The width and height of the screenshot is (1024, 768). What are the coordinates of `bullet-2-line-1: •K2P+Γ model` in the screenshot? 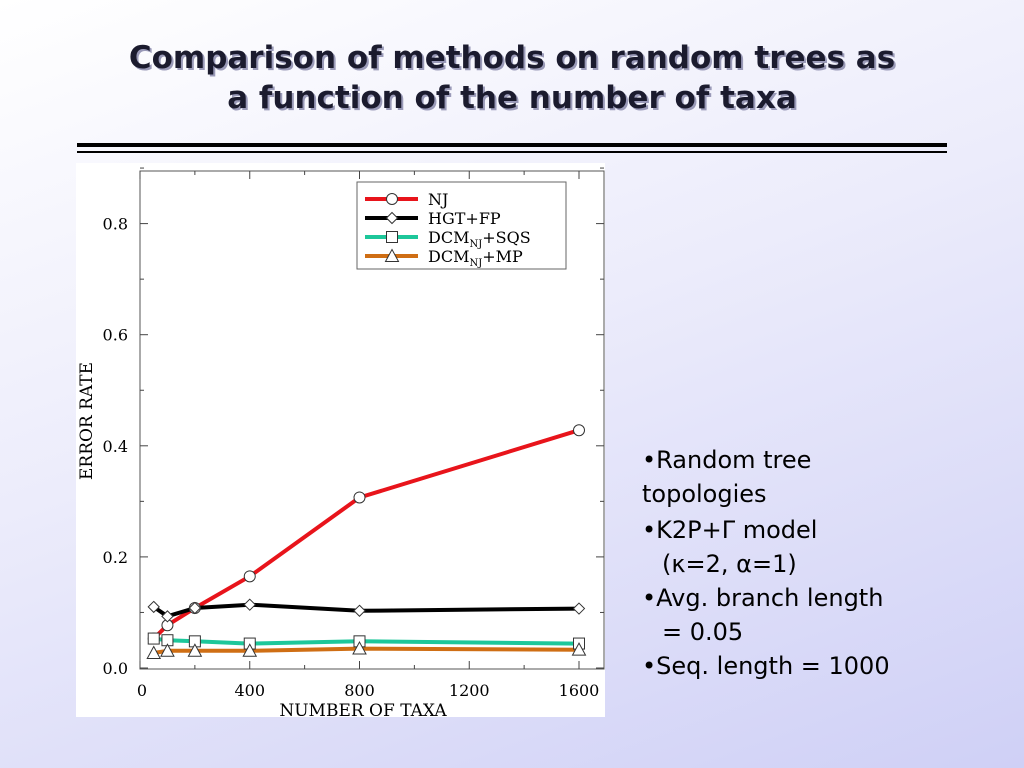 It's located at (730, 530).